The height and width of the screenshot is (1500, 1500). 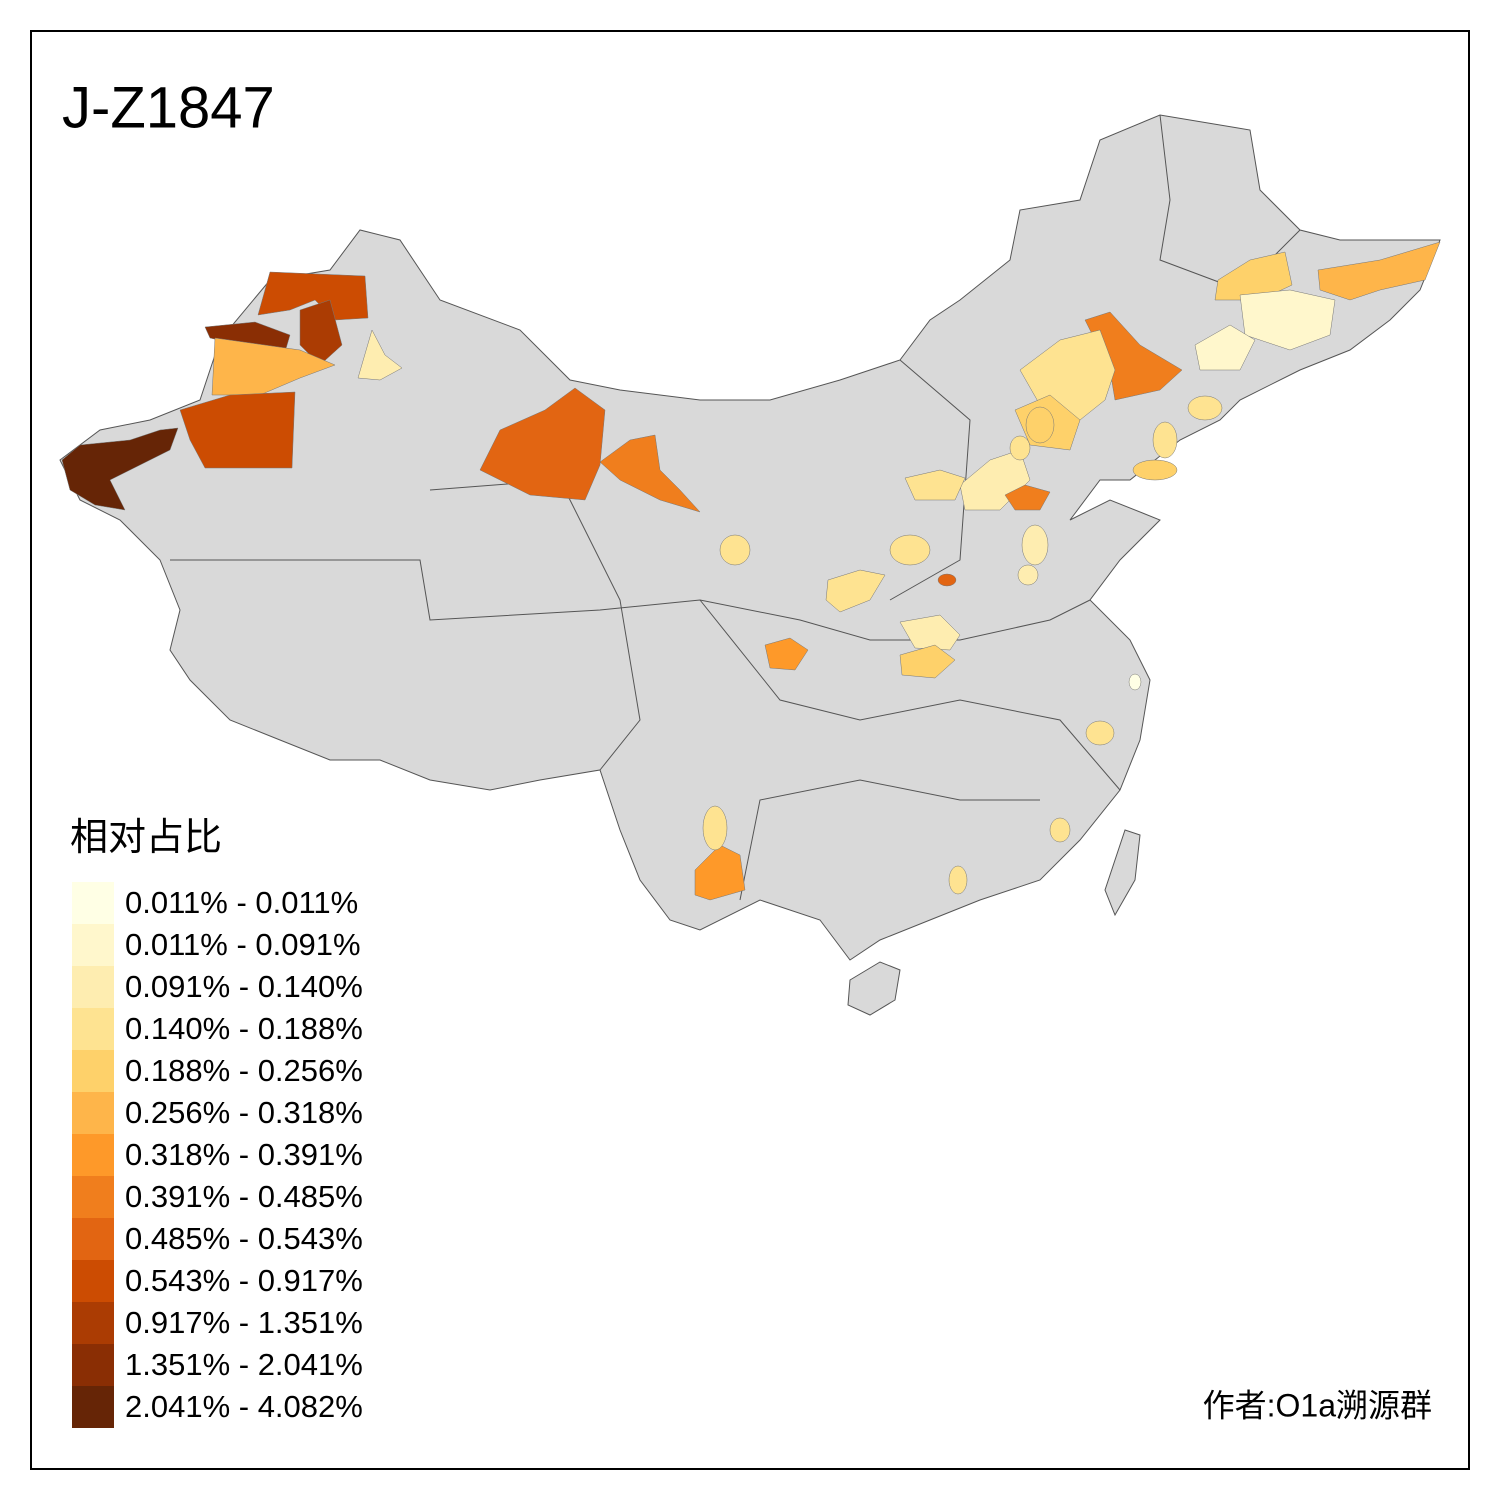 I want to click on legend-label: 0.543% - 0.917%, so click(x=244, y=1280).